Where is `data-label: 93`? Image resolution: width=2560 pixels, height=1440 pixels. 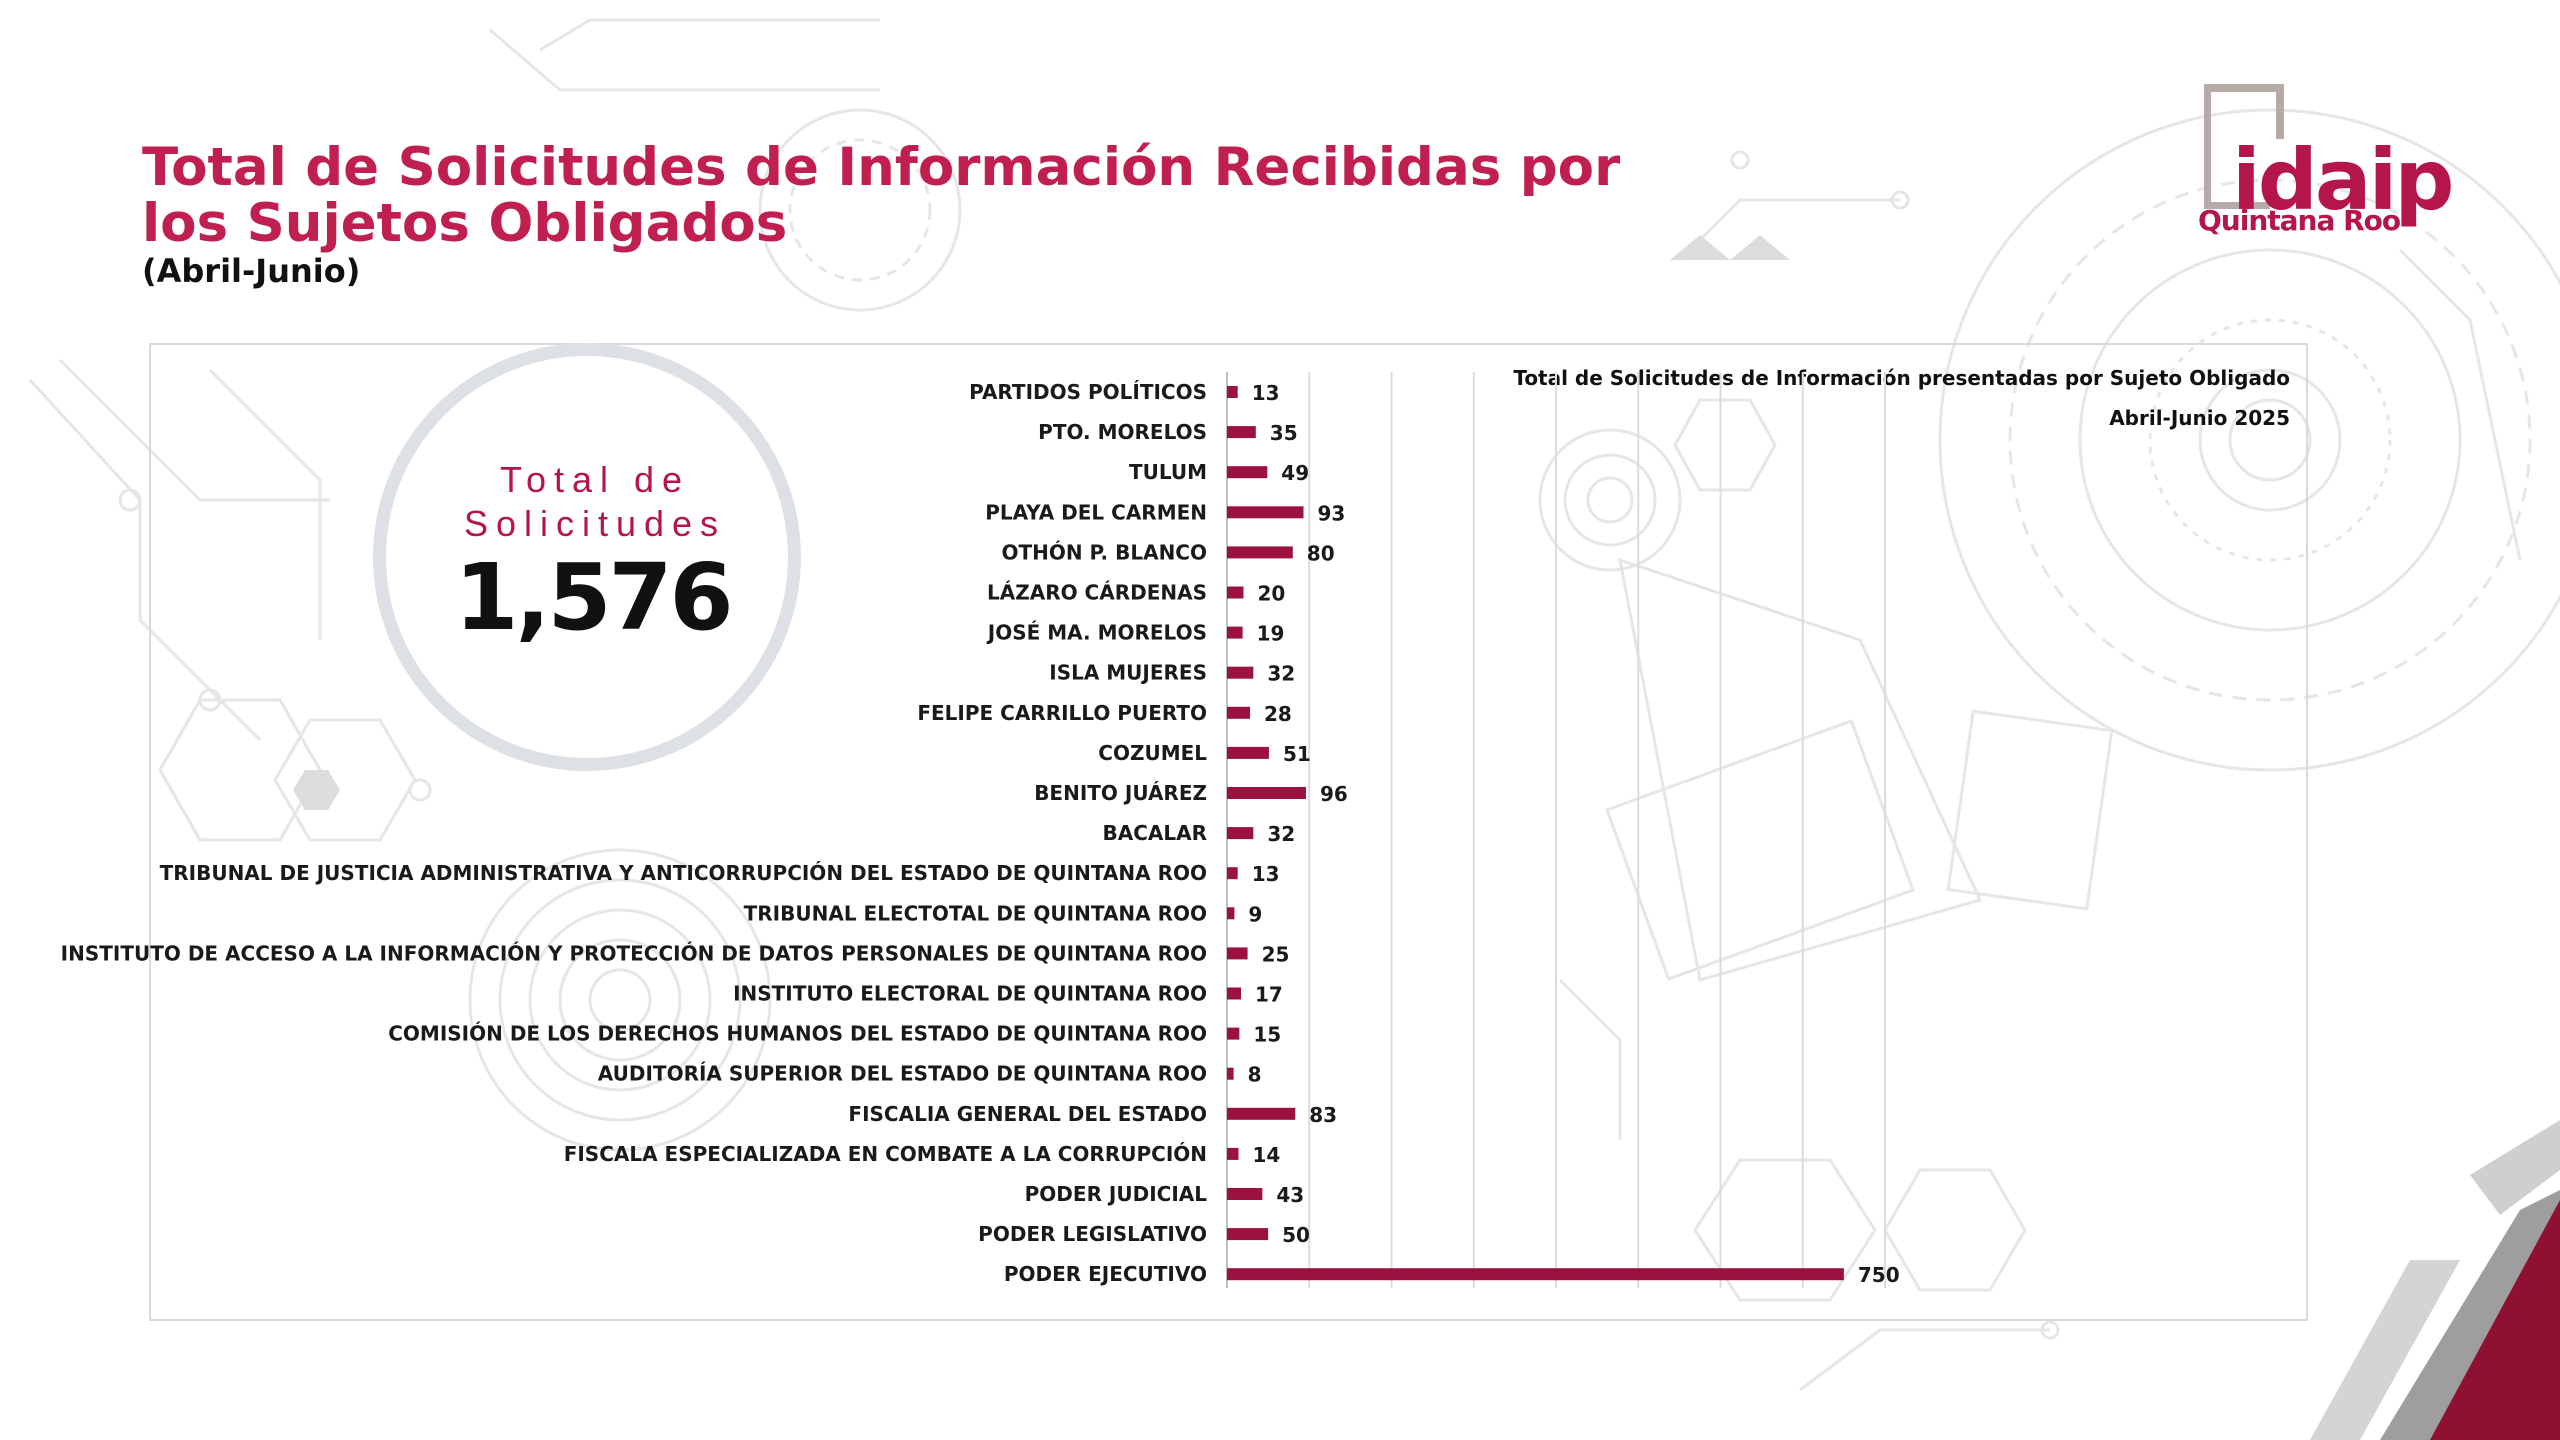 data-label: 93 is located at coordinates (1331, 513).